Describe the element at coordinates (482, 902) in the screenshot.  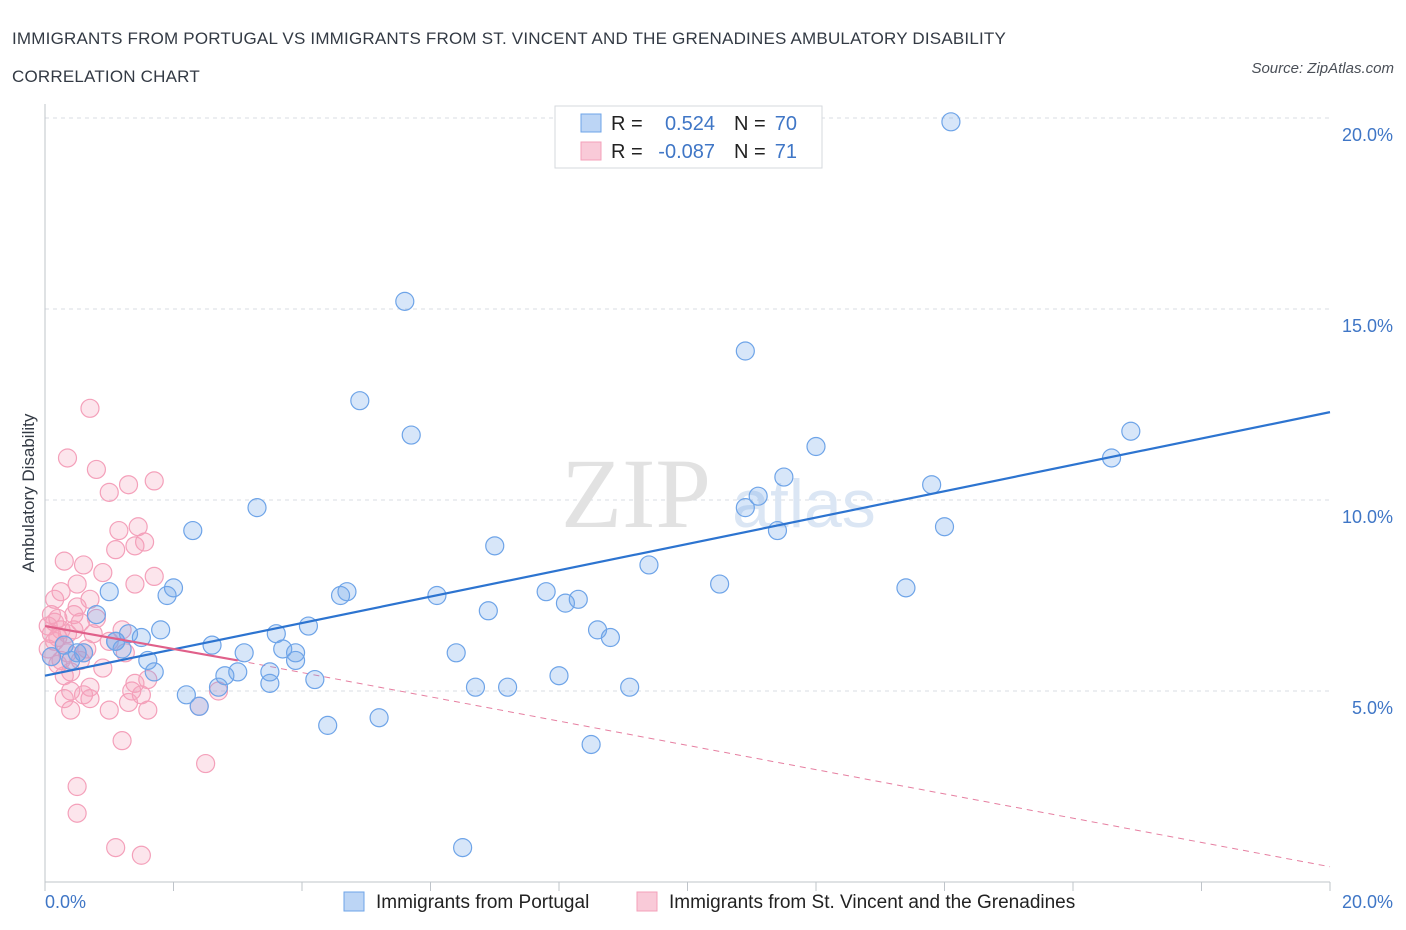
I see `legend-label-portugal: Immigrants from Portugal` at that location.